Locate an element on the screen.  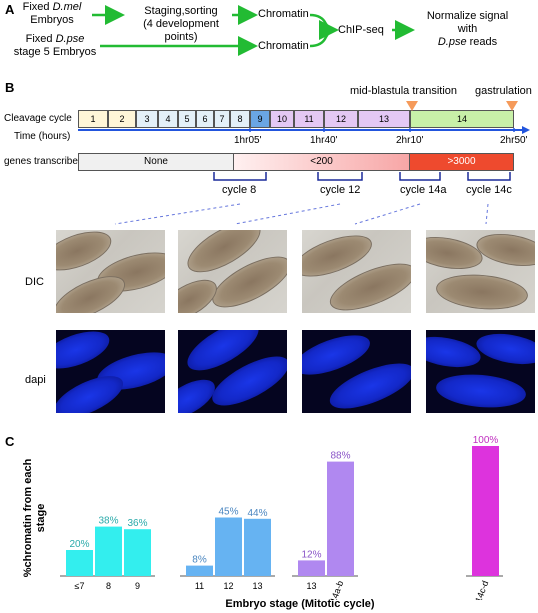
timeline-axis is located at coordinates (304, 117).